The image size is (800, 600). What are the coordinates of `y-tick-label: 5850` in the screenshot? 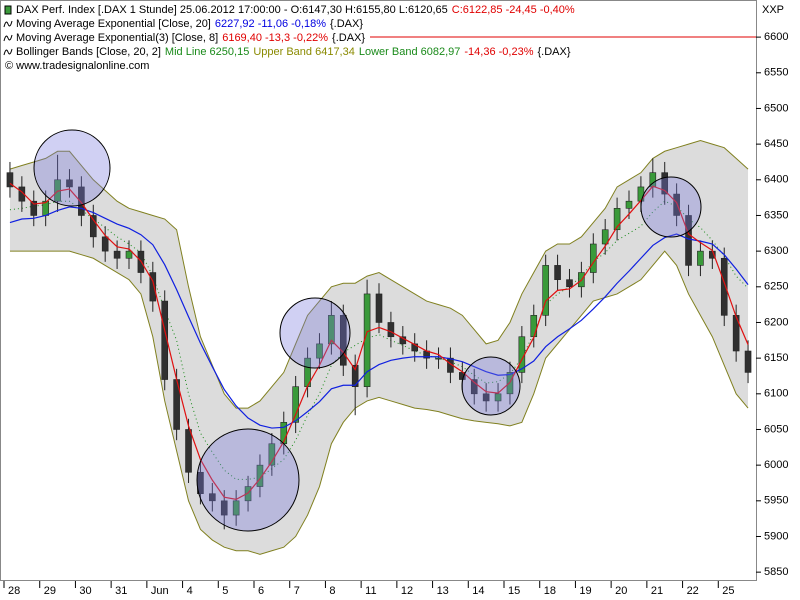 It's located at (776, 572).